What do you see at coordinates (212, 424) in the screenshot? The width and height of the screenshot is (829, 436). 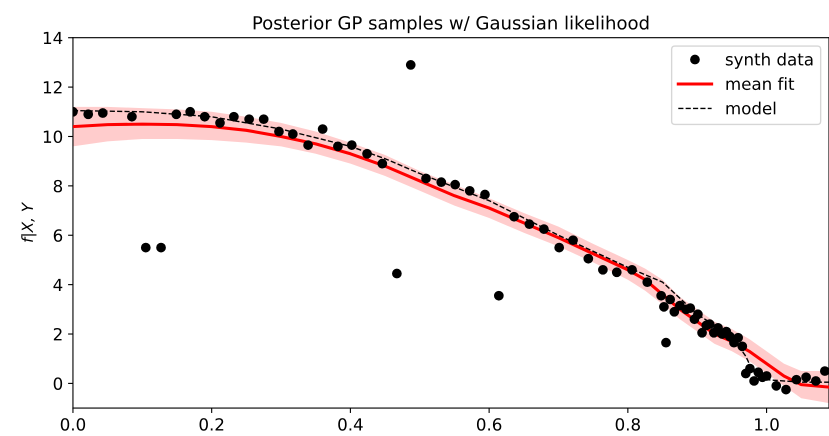 I see `x-tick-label: 0.2` at bounding box center [212, 424].